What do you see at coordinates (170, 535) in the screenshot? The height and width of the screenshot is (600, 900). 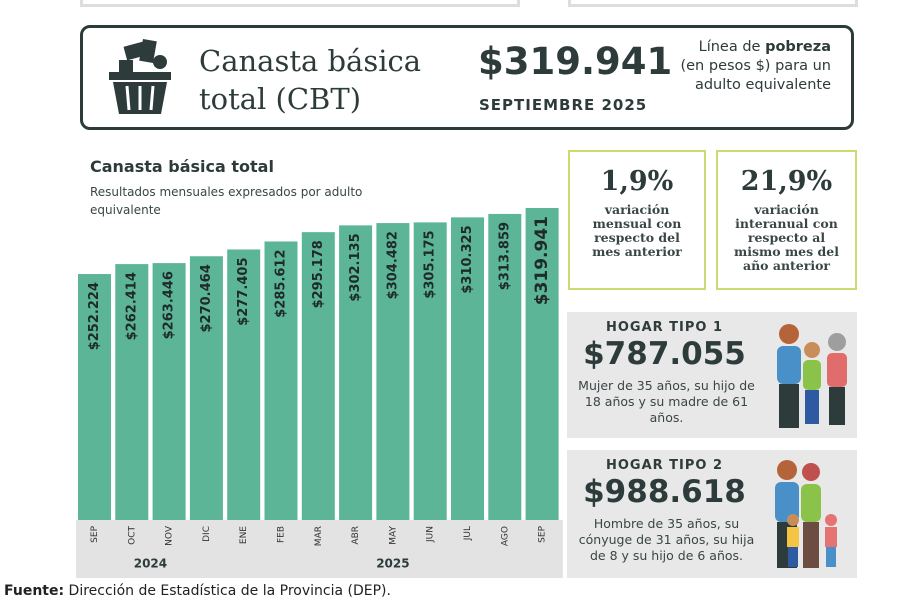 I see `x-tick-label: NOV` at bounding box center [170, 535].